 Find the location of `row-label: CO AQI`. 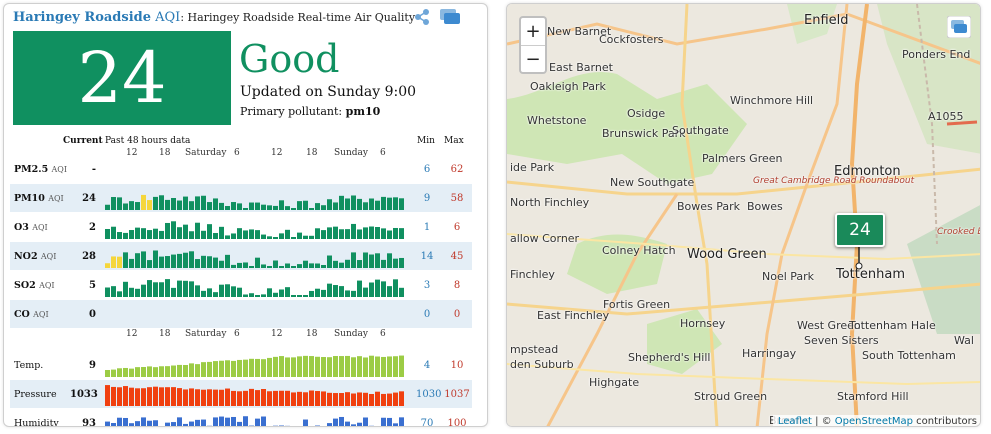

row-label: CO AQI is located at coordinates (31, 314).